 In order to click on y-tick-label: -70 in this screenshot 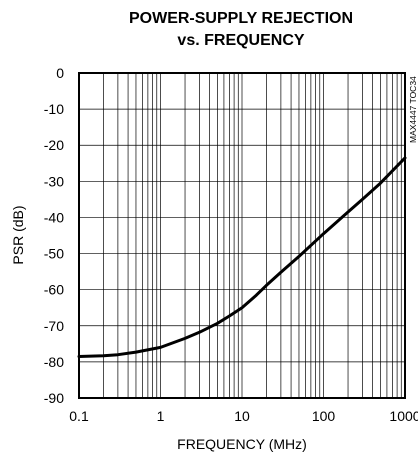, I will do `click(54, 326)`.